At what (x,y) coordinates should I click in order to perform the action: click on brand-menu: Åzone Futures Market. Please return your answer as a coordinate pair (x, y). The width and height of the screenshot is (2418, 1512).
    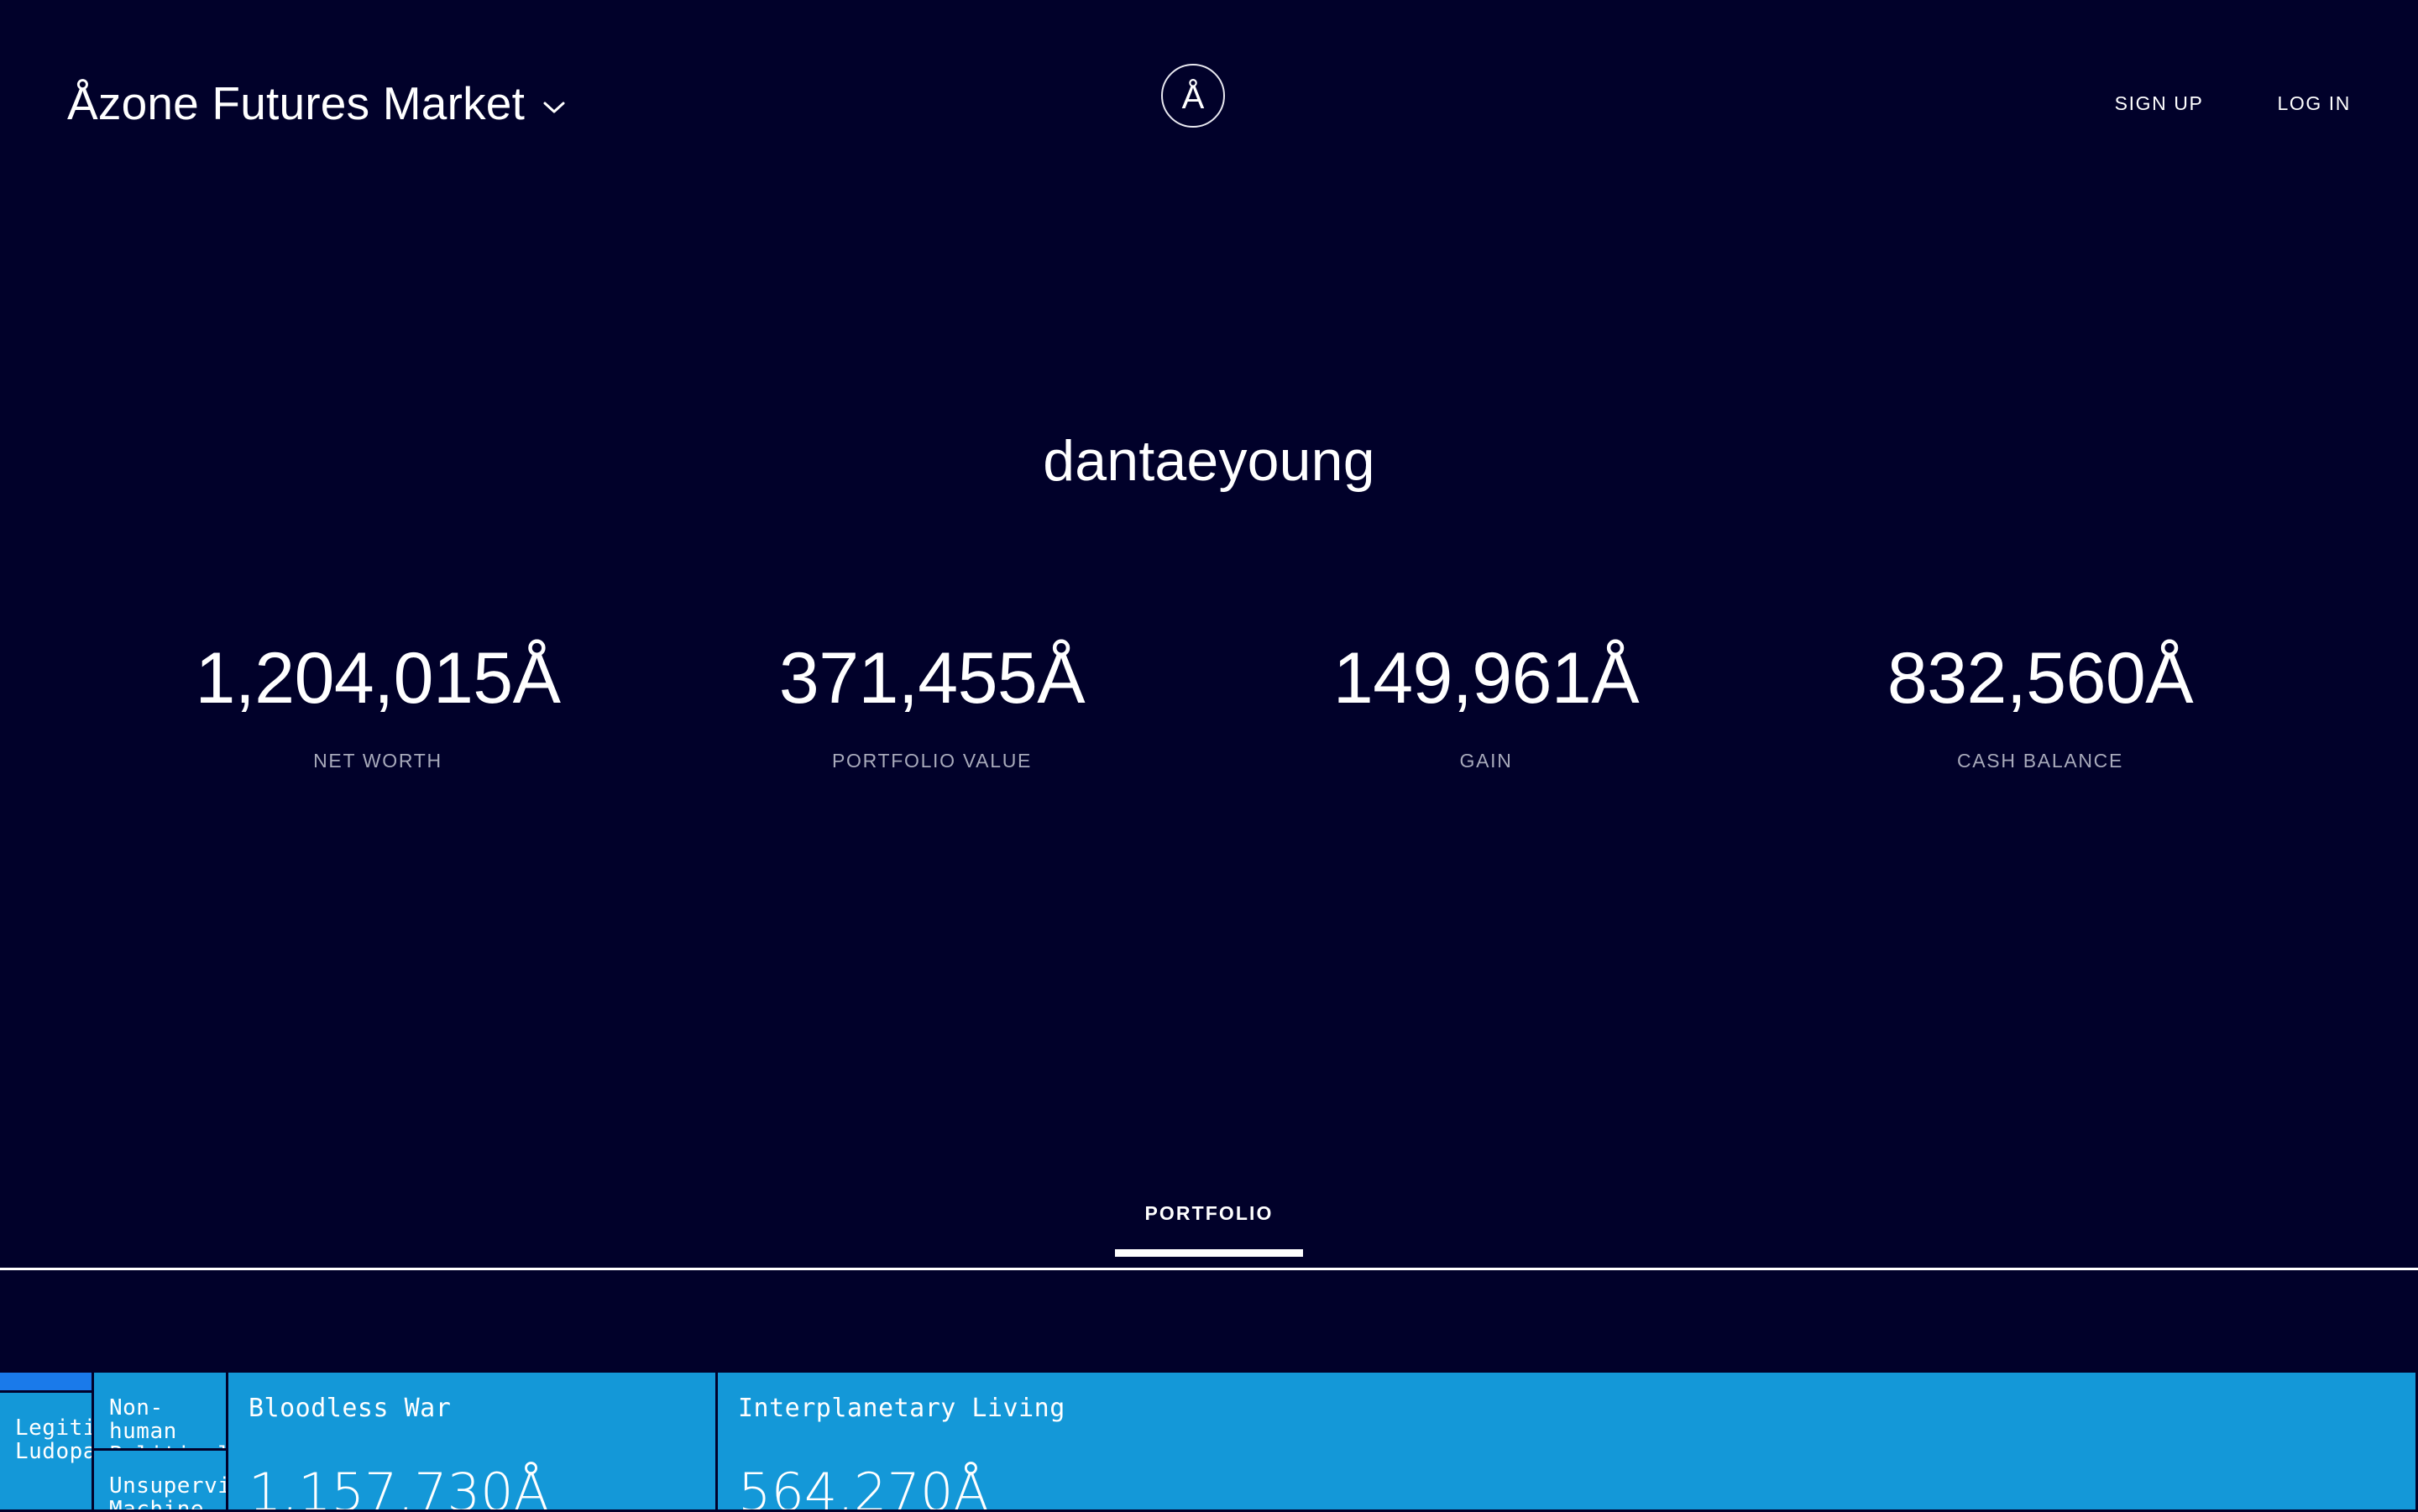
    Looking at the image, I should click on (316, 104).